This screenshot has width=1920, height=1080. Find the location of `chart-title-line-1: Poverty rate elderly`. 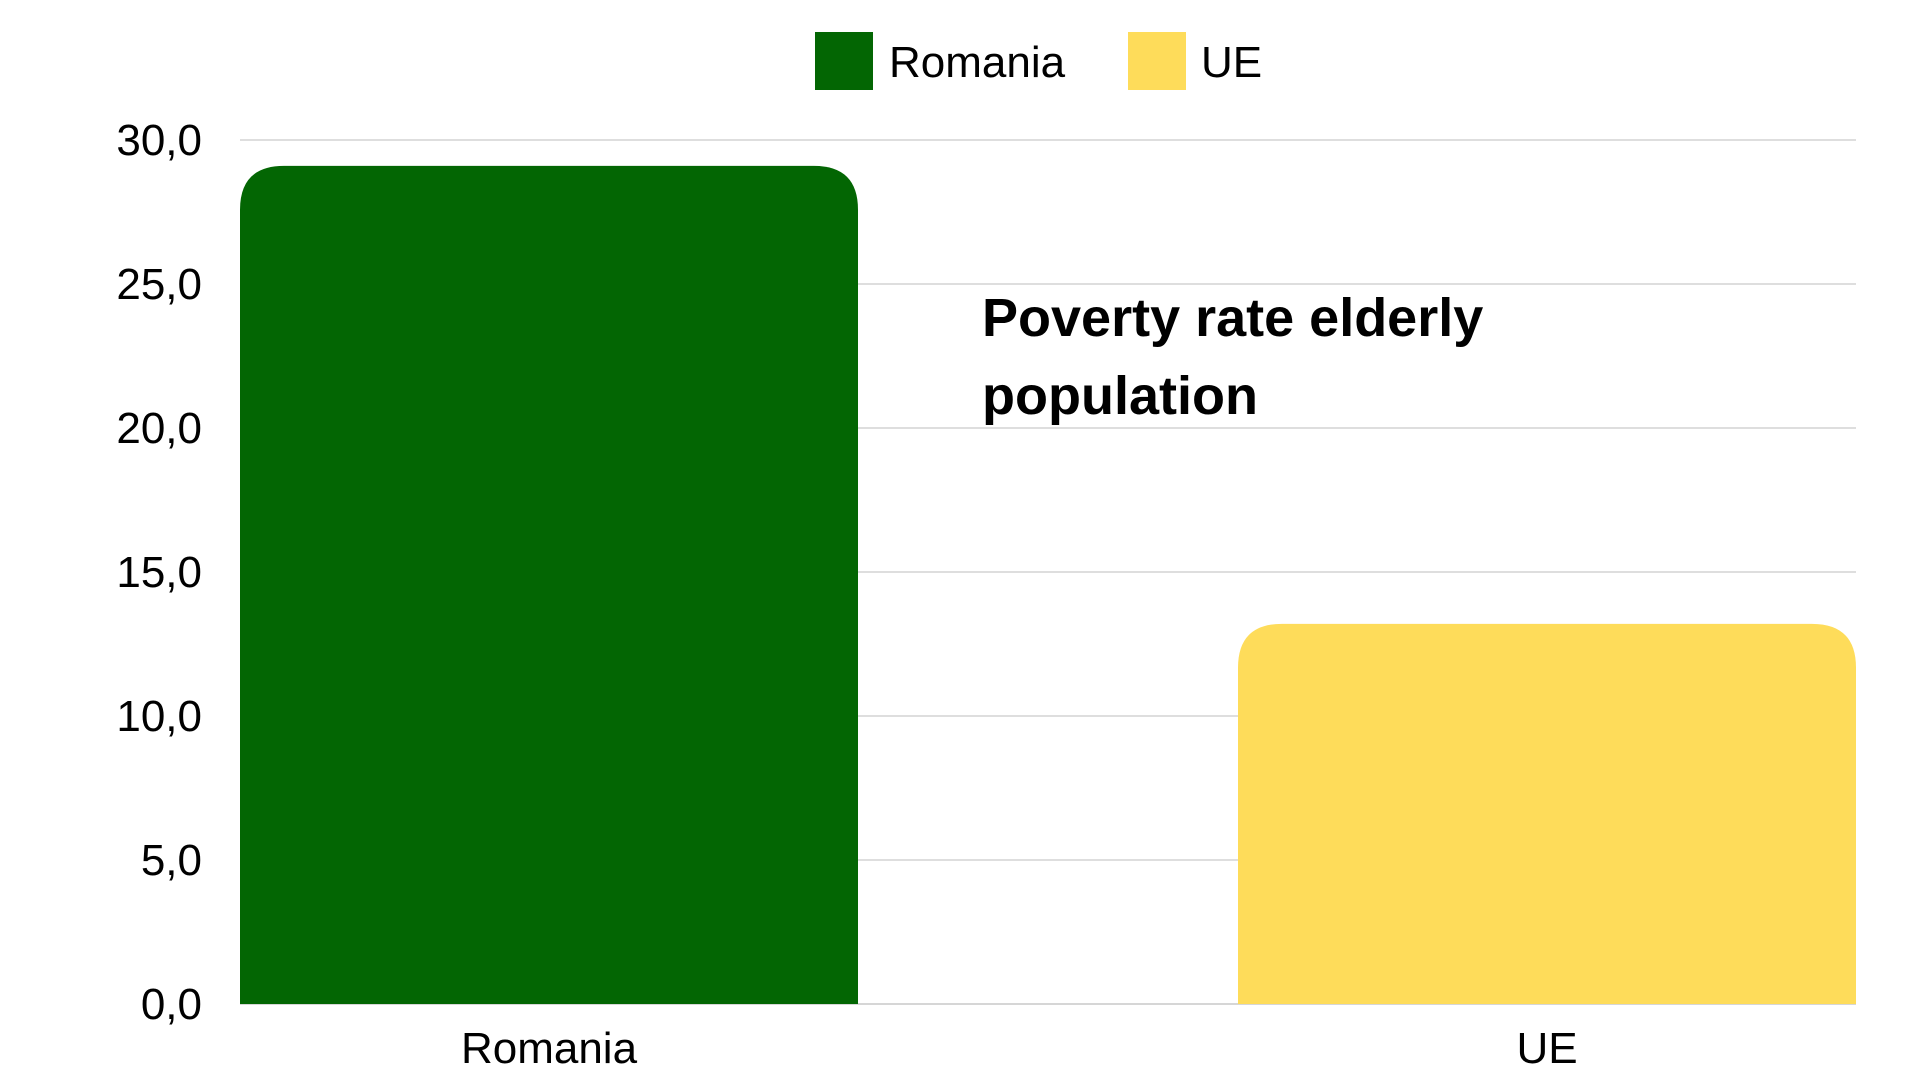

chart-title-line-1: Poverty rate elderly is located at coordinates (1232, 318).